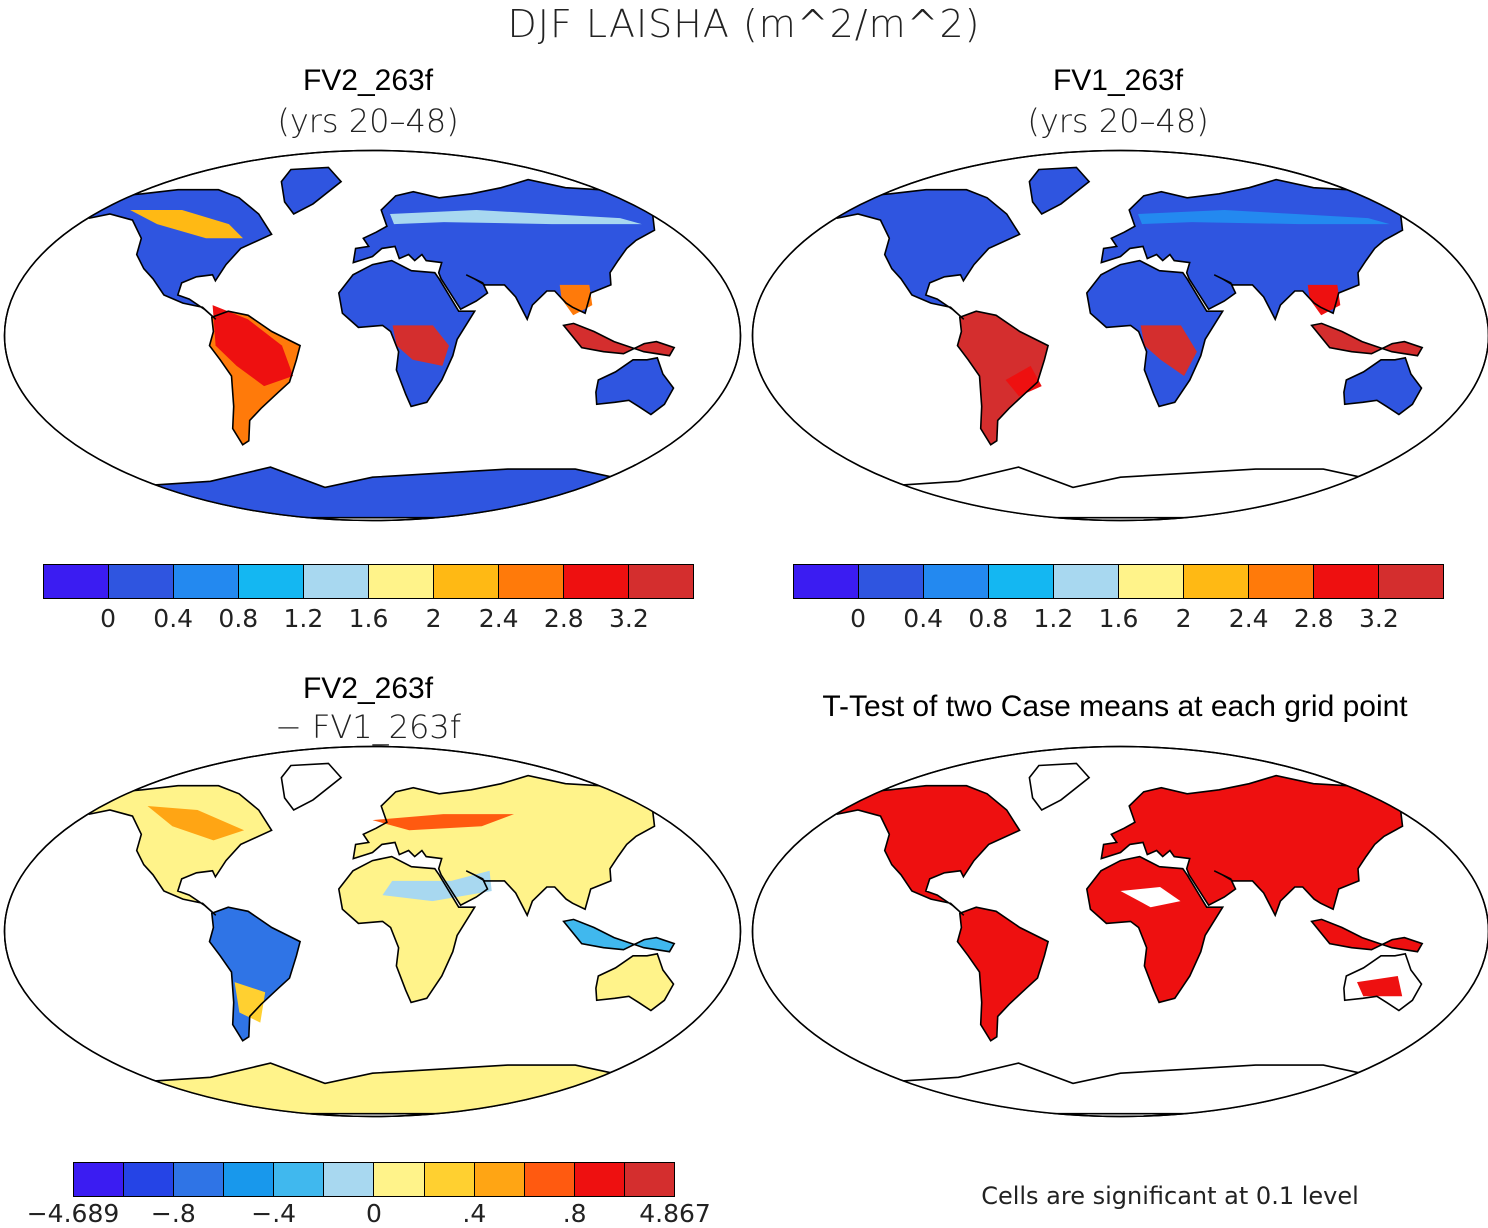 This screenshot has height=1228, width=1488. What do you see at coordinates (368, 81) in the screenshot?
I see `panel1-title: FV2_263f` at bounding box center [368, 81].